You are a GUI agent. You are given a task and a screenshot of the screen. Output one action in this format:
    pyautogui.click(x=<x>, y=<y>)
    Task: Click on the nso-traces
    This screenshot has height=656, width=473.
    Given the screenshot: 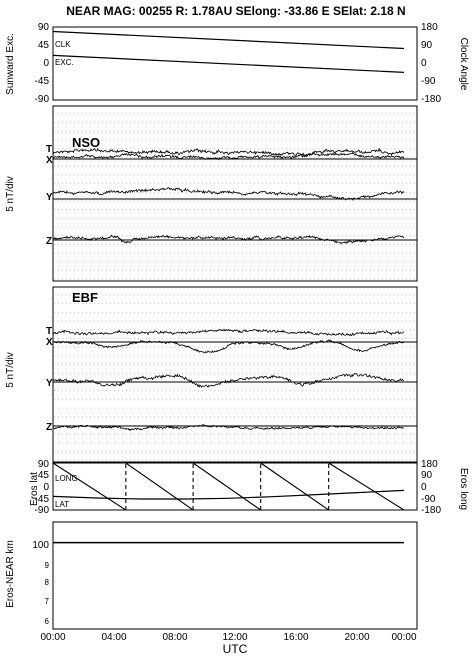 What is the action you would take?
    pyautogui.click(x=228, y=196)
    